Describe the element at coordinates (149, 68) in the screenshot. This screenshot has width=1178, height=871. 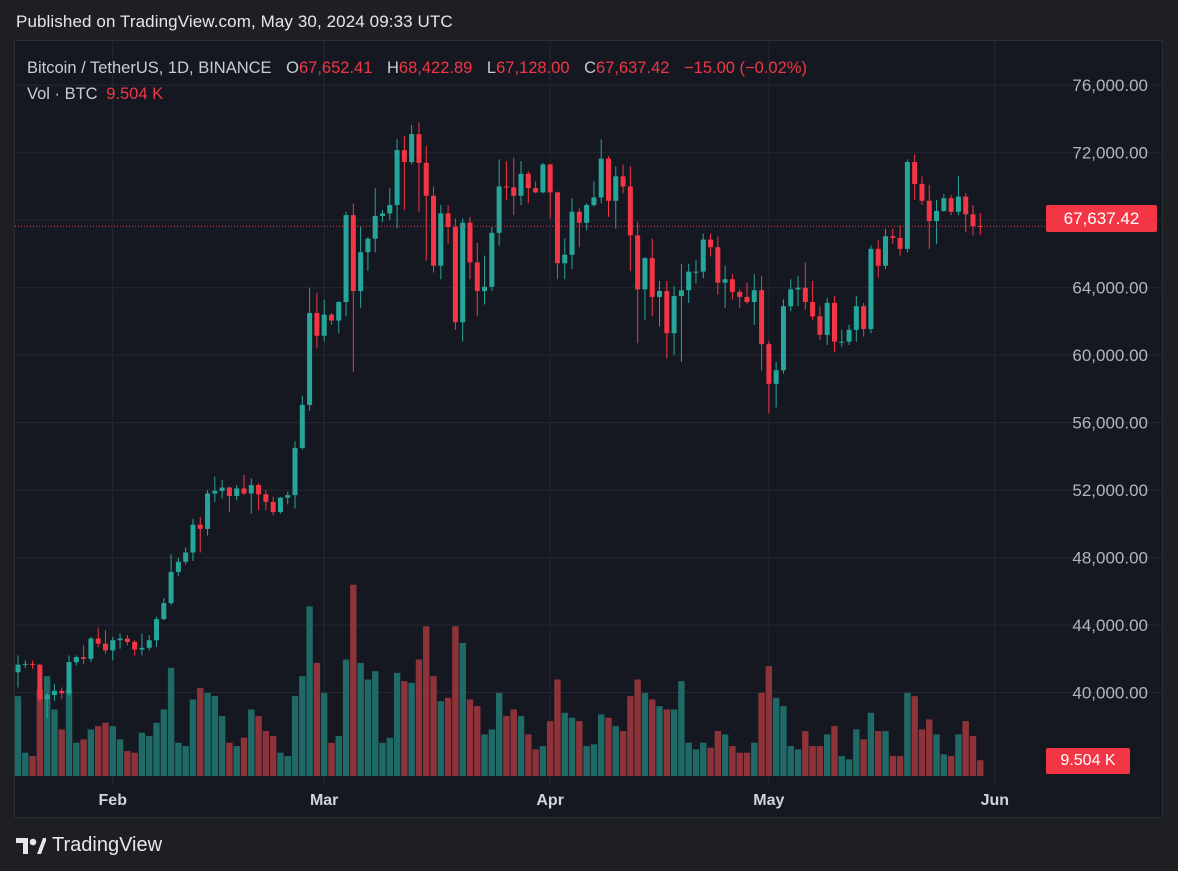
I see `symbol-title: Bitcoin / TetherUS, 1D, BINANCE` at that location.